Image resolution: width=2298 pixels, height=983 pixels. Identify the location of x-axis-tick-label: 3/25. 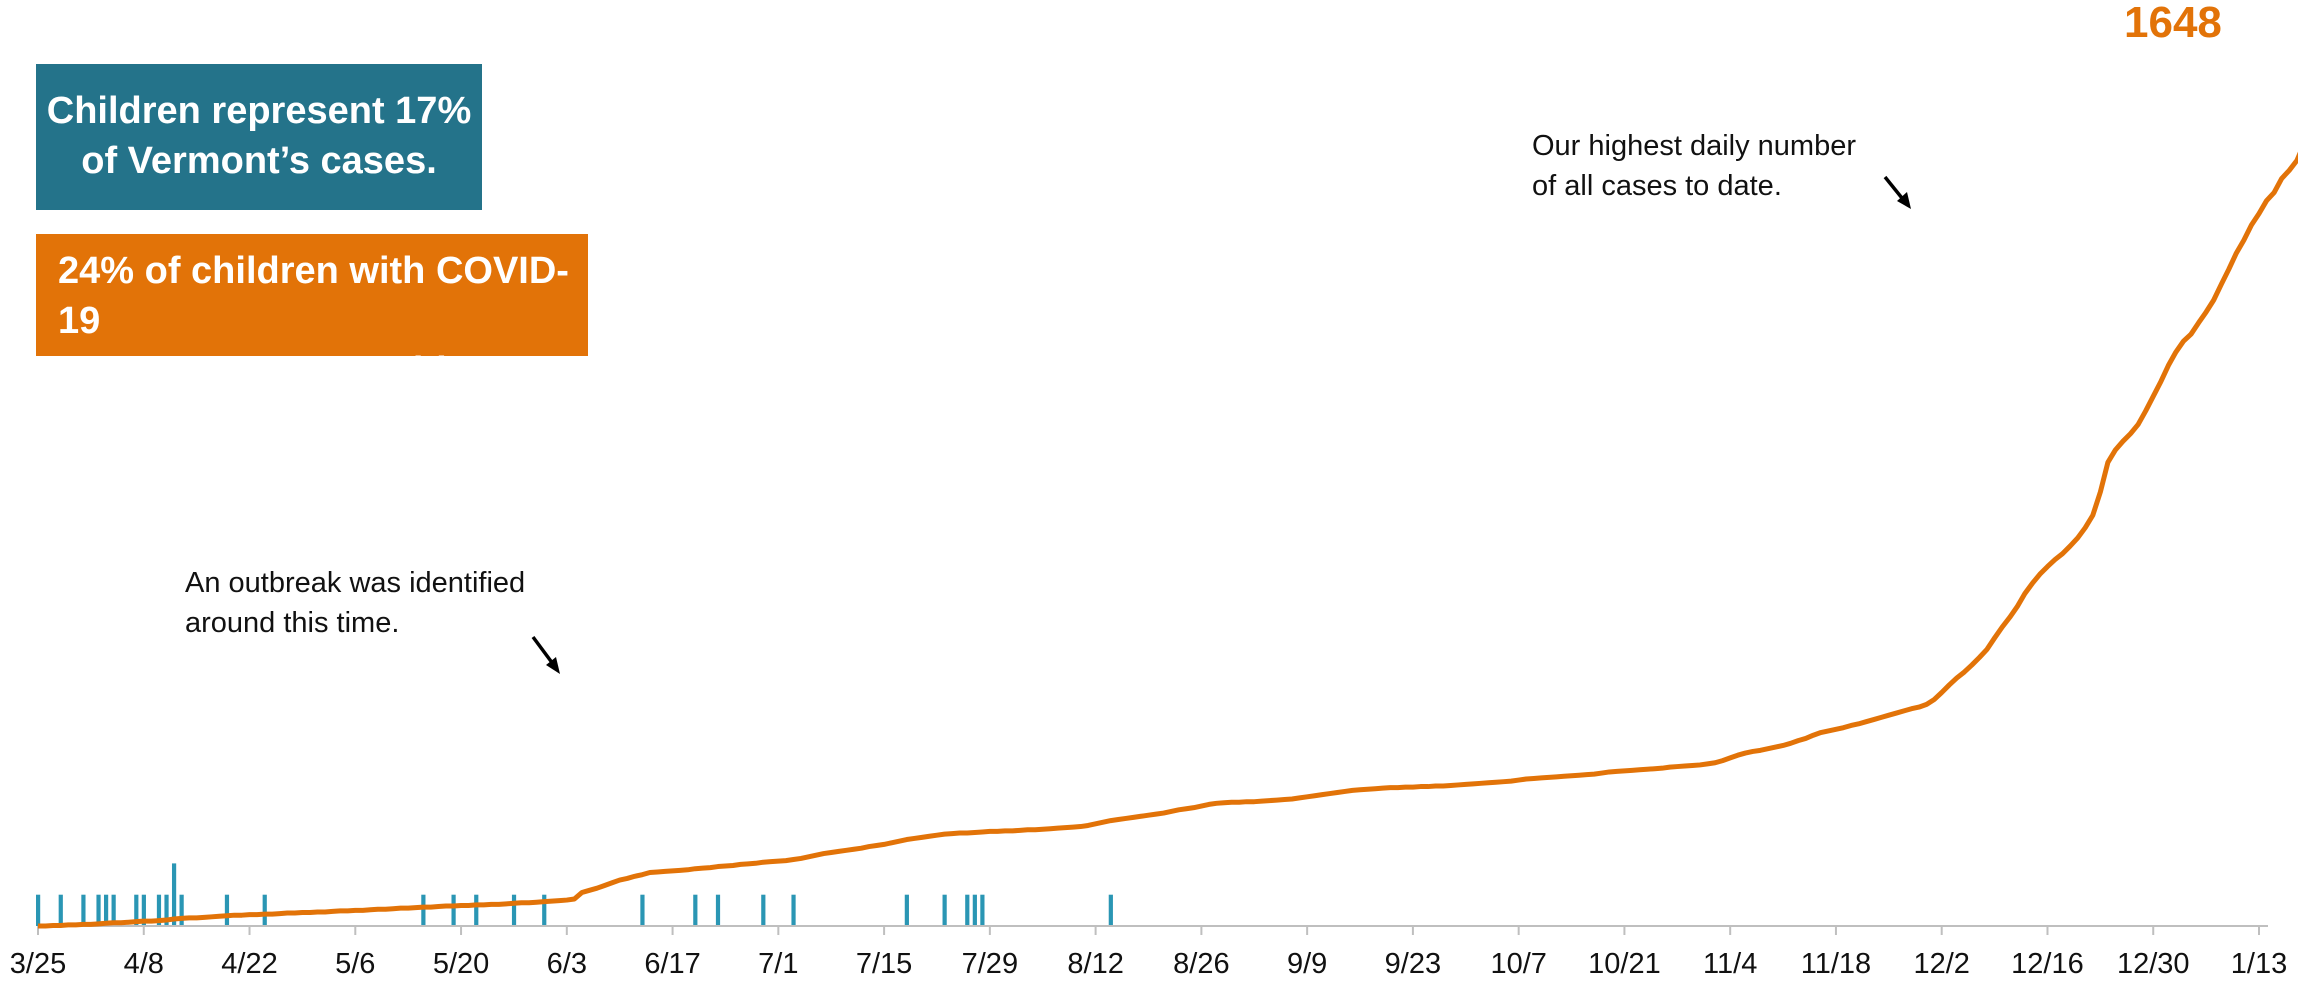
(38, 964).